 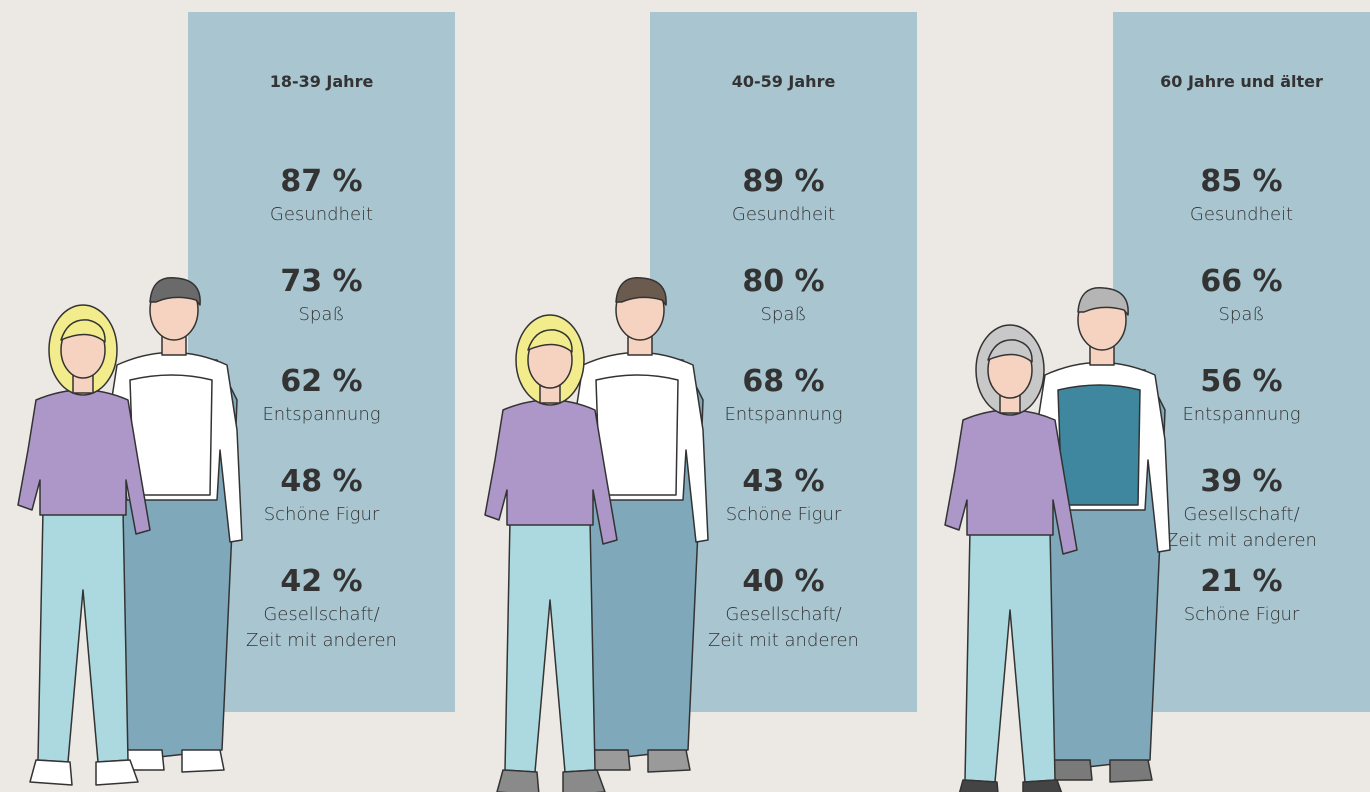 I want to click on item: 42 % Gesellschaft/ Zeit mit anderen, so click(x=321, y=612).